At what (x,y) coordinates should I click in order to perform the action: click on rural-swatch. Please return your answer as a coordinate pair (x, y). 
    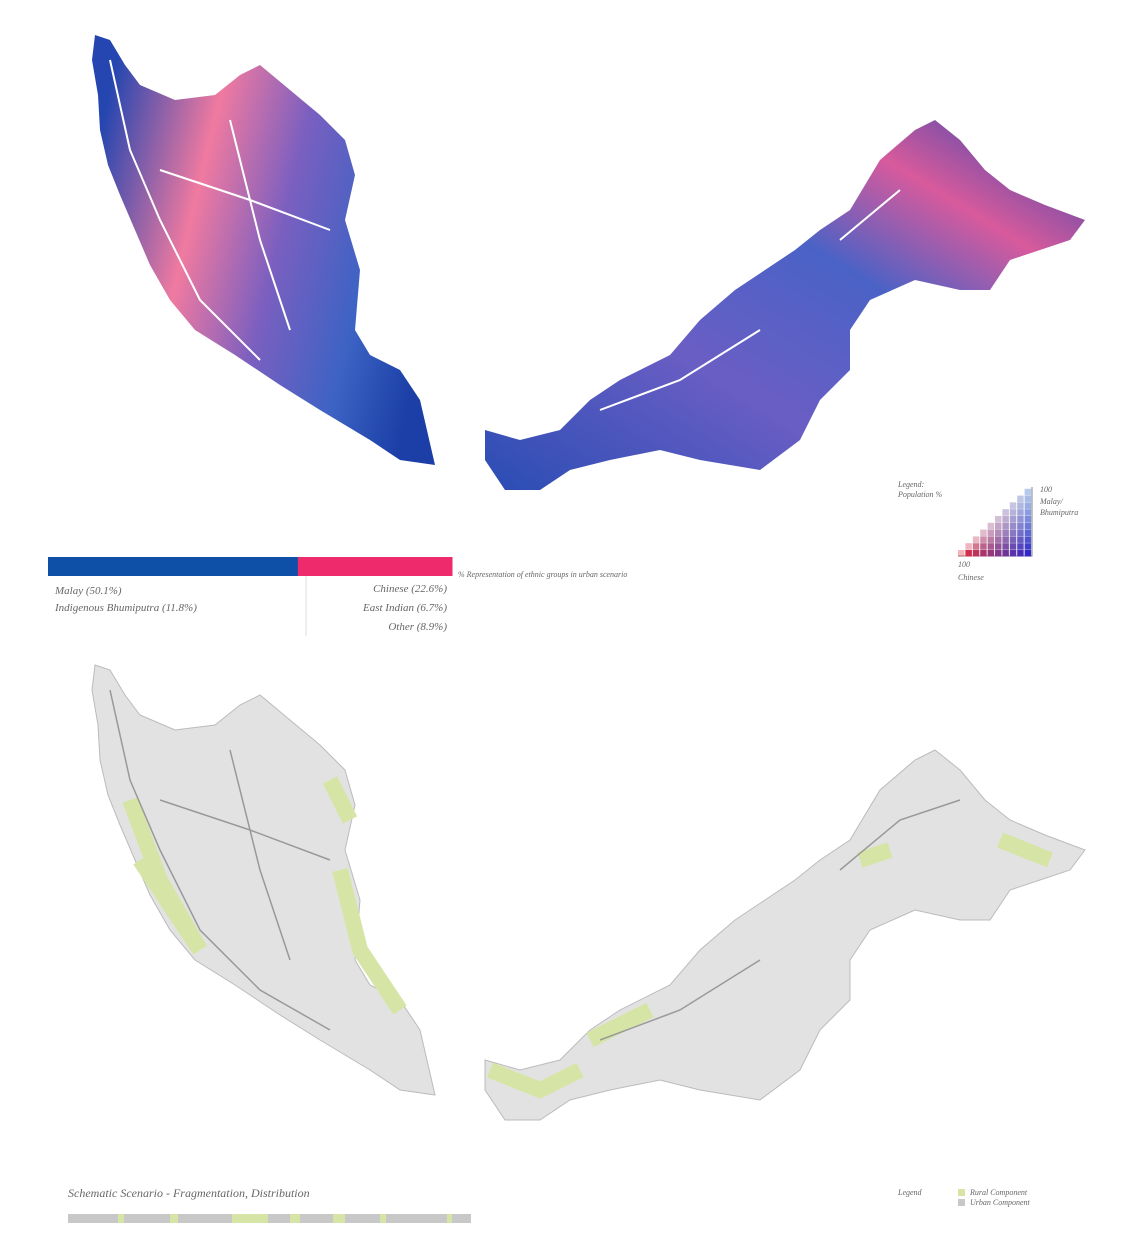
    Looking at the image, I should click on (961, 1192).